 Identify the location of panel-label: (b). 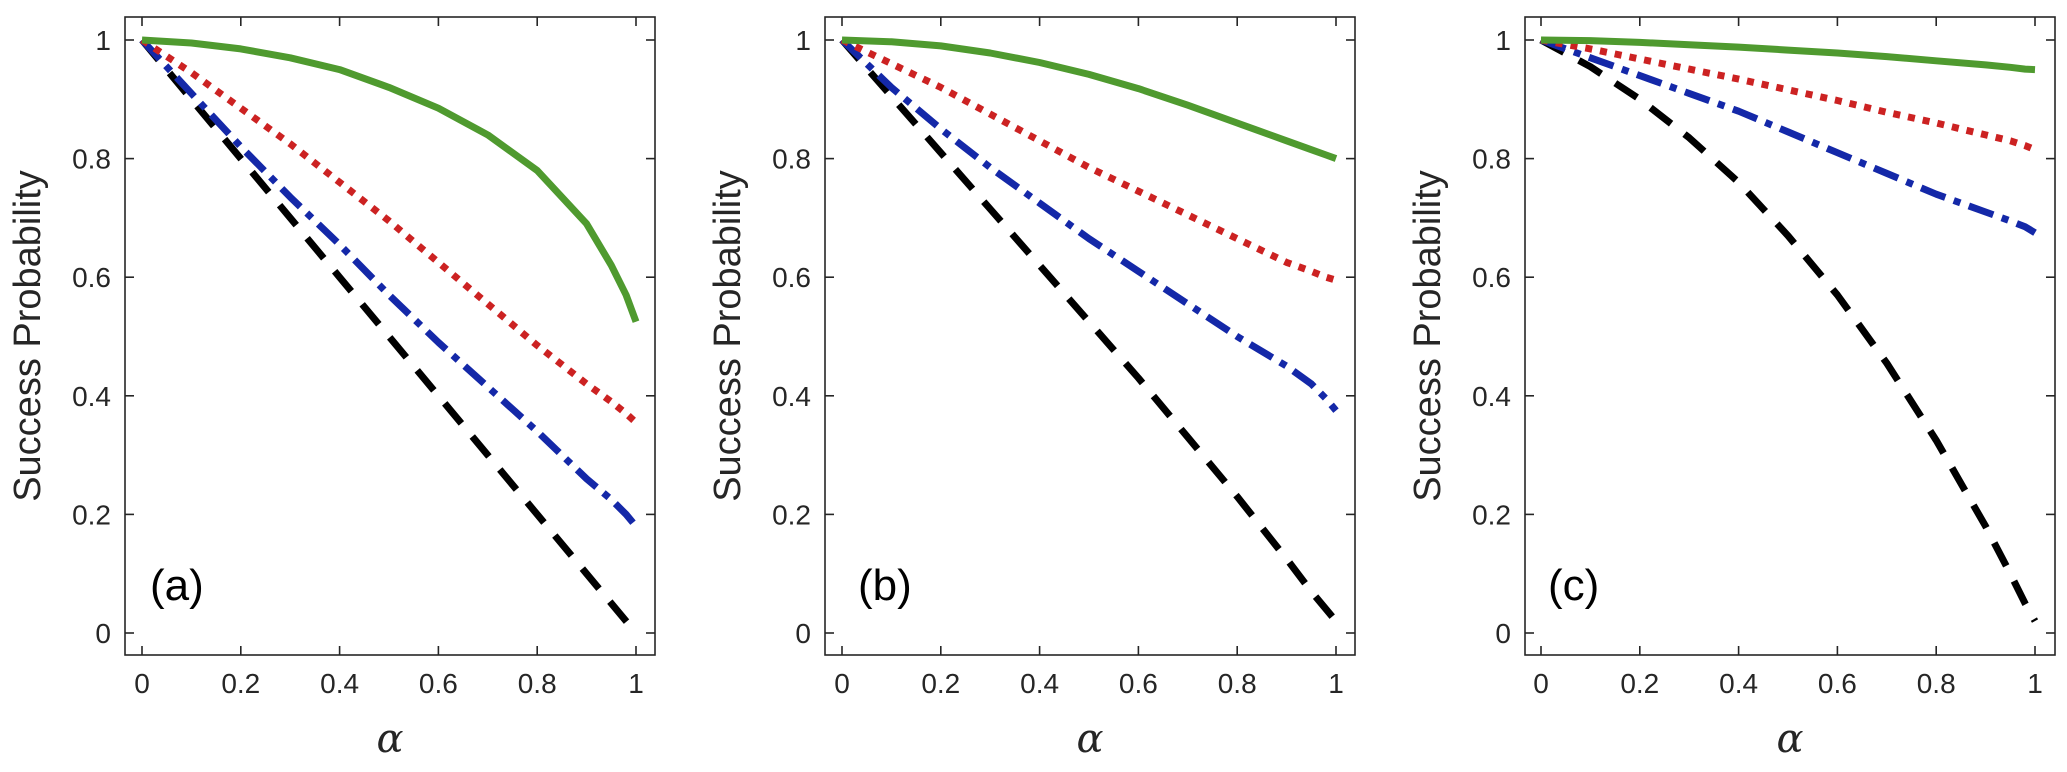
(885, 585).